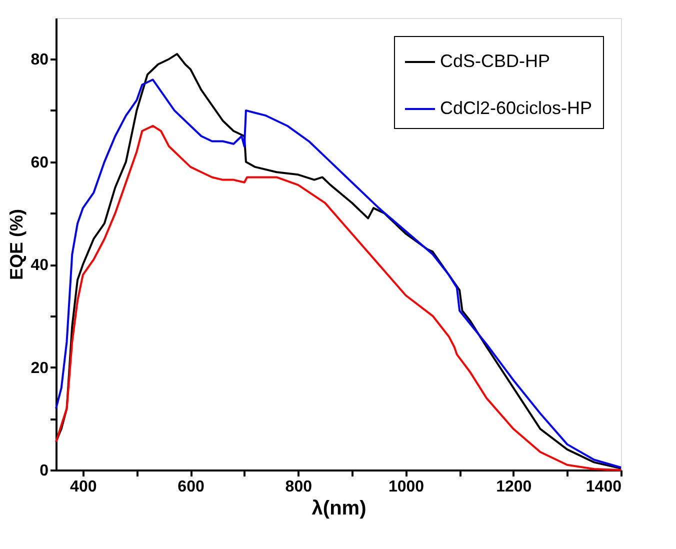 The image size is (676, 549). What do you see at coordinates (191, 487) in the screenshot?
I see `x-tick-label: 600` at bounding box center [191, 487].